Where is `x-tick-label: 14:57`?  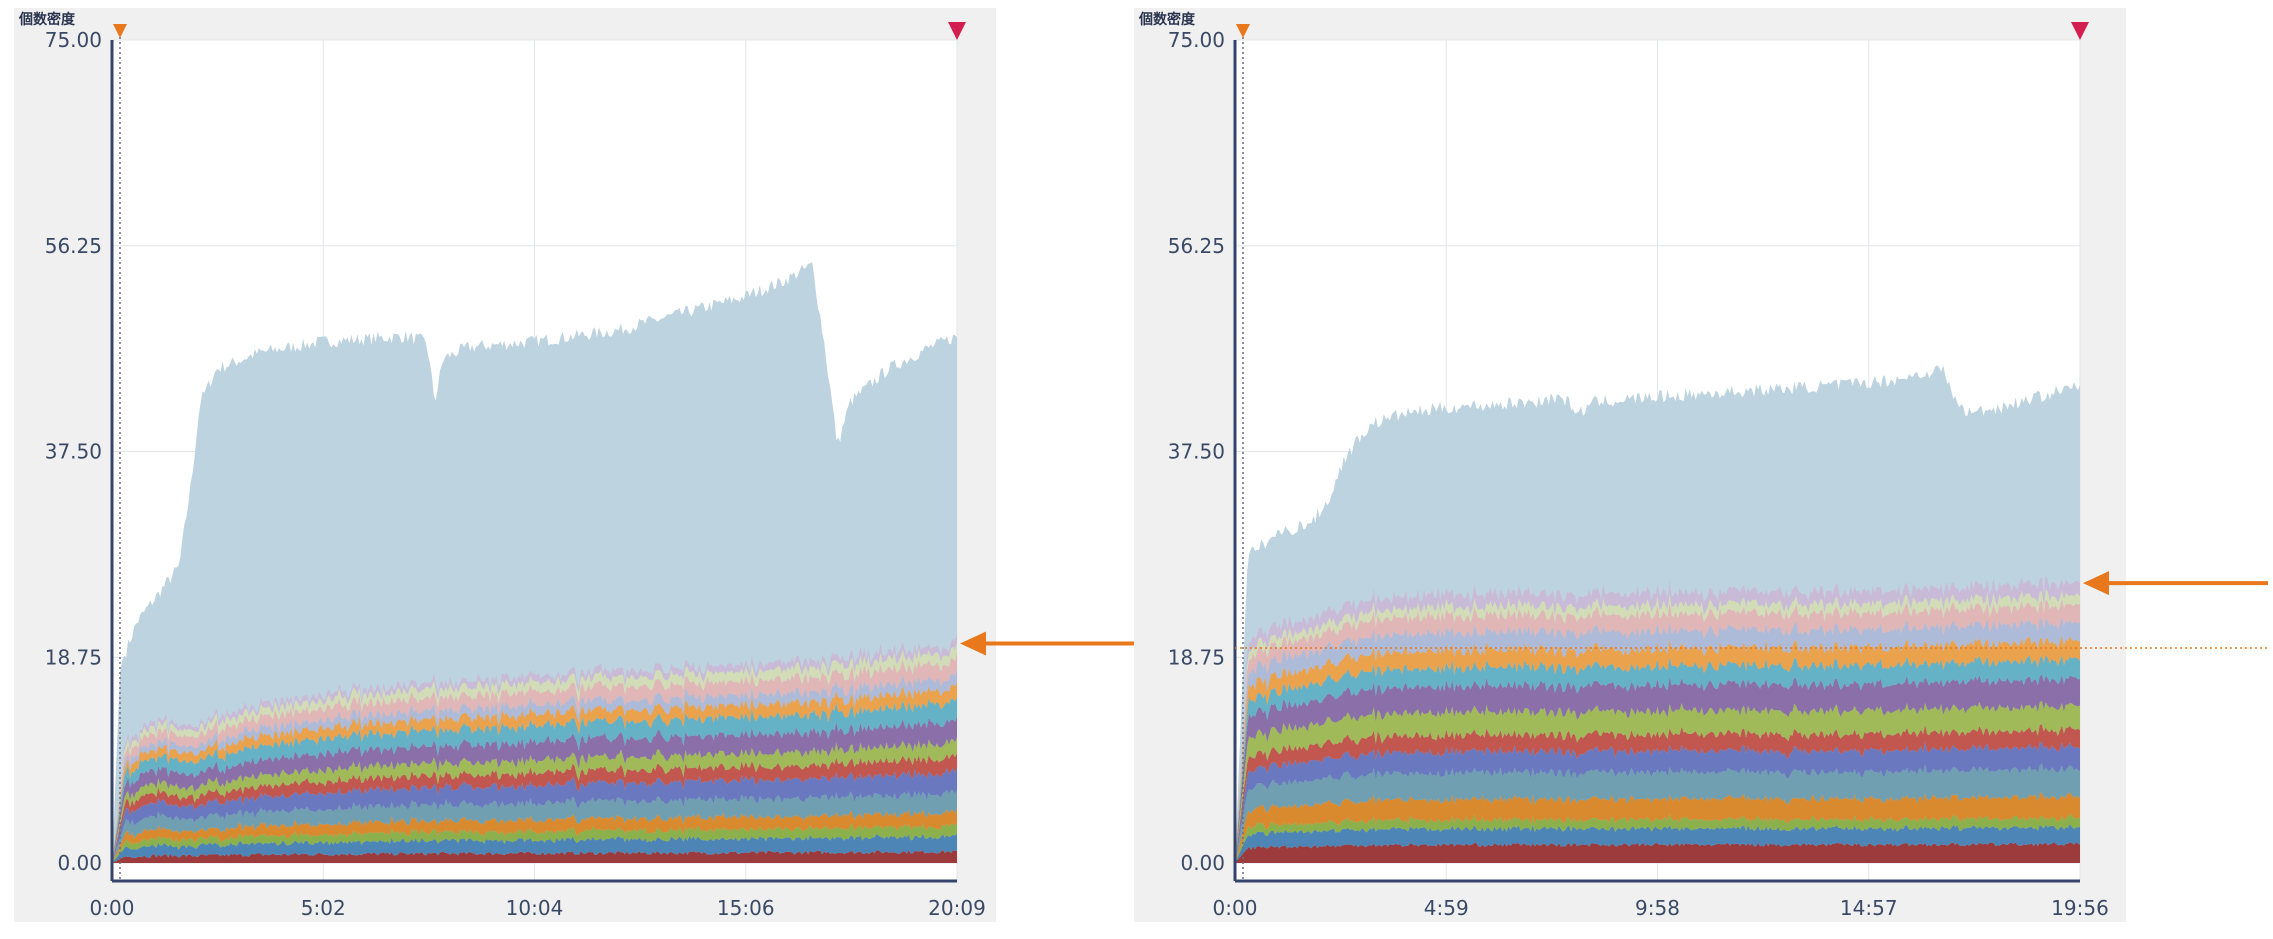 x-tick-label: 14:57 is located at coordinates (1869, 908).